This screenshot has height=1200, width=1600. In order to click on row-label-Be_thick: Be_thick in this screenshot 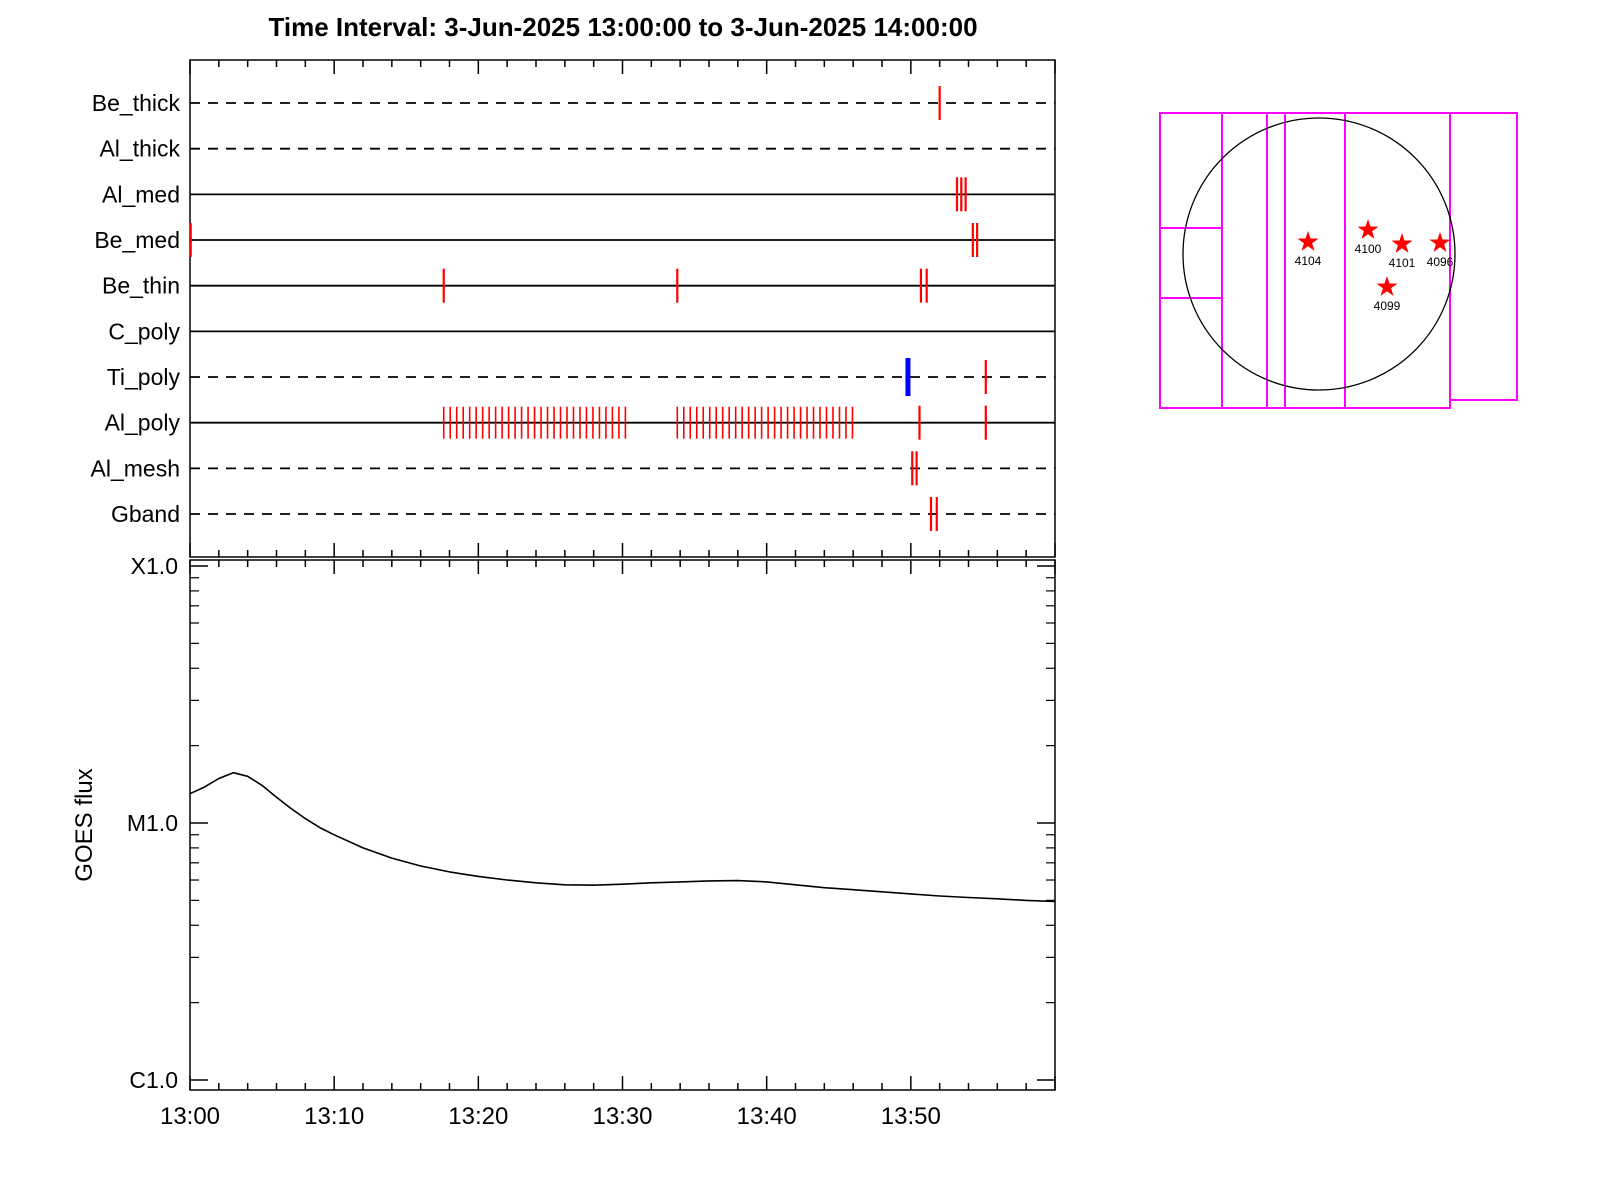, I will do `click(136, 103)`.